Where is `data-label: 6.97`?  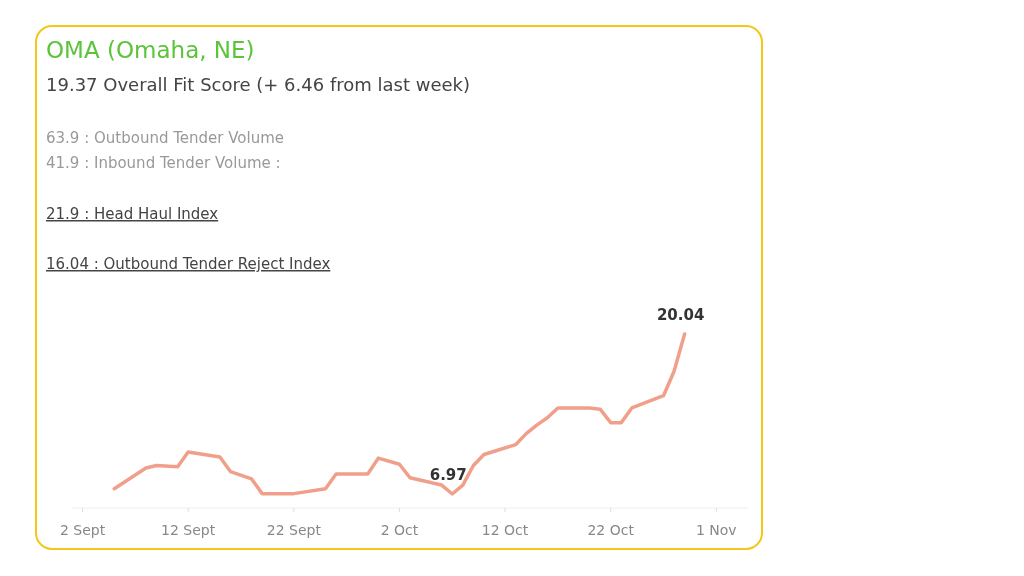
data-label: 6.97 is located at coordinates (448, 475).